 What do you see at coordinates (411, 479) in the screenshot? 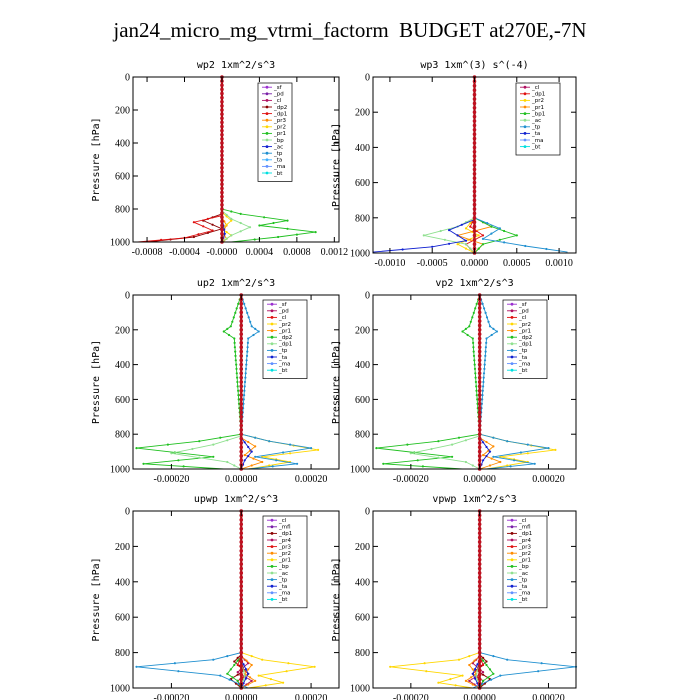
I see `x-tick-label: -0.00020` at bounding box center [411, 479].